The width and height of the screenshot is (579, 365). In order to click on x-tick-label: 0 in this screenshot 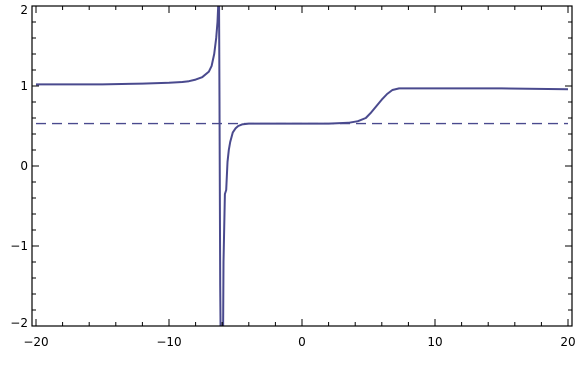, I will do `click(302, 342)`.